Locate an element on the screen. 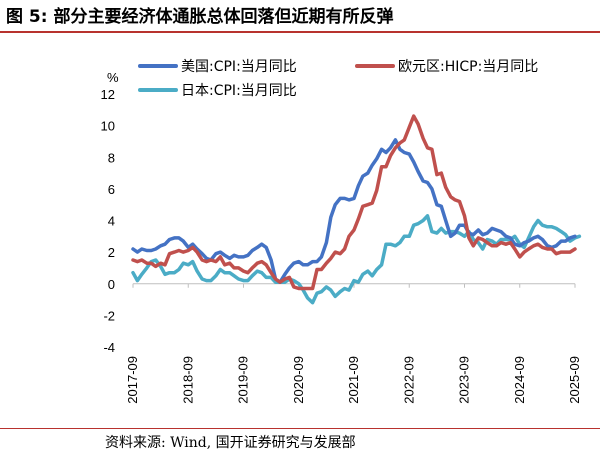  y-tick-label: 12 is located at coordinates (108, 94).